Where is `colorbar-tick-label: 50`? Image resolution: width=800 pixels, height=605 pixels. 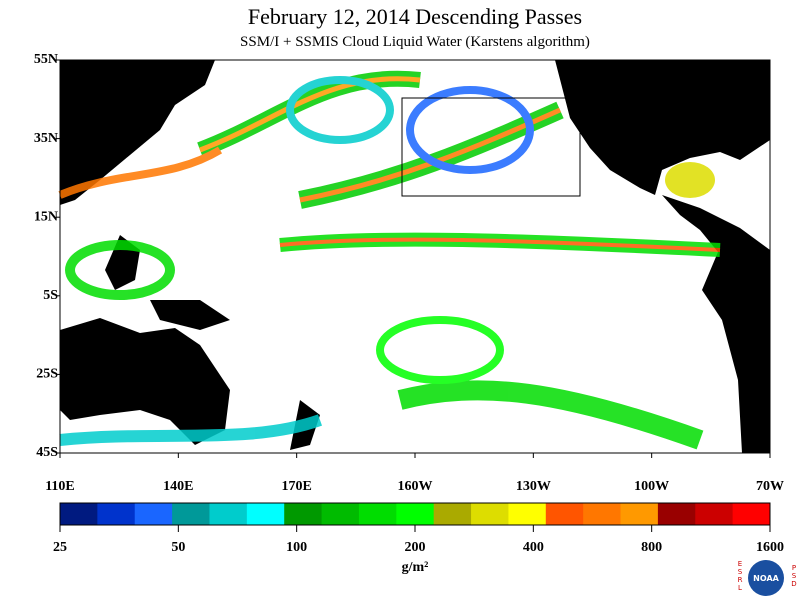
colorbar-tick-label: 50 is located at coordinates (178, 547).